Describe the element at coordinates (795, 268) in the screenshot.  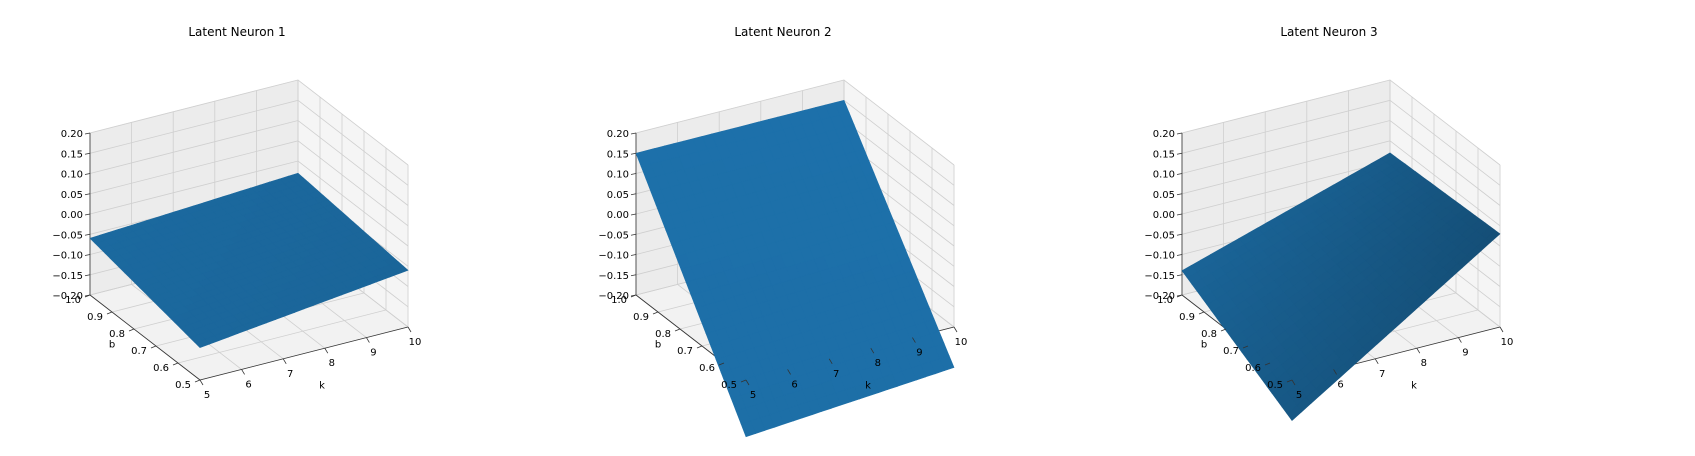
I see `surface` at that location.